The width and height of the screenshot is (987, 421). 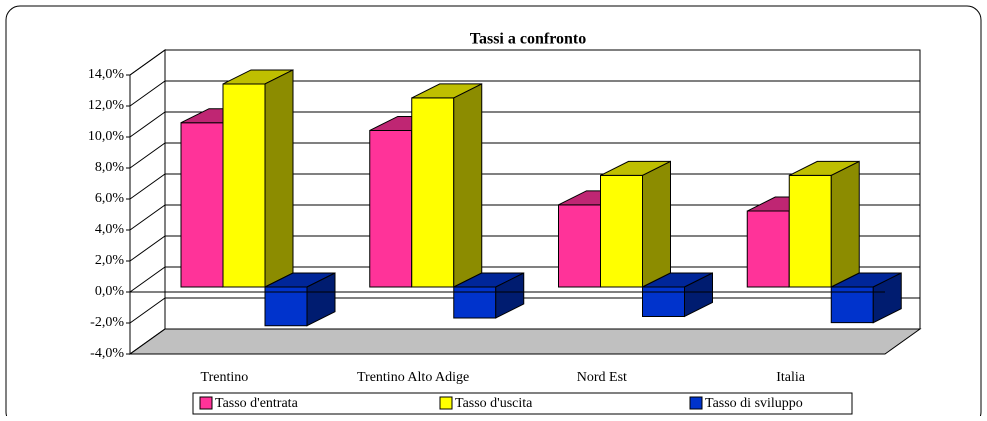 What do you see at coordinates (225, 377) in the screenshot?
I see `x-tick-label: Trentino` at bounding box center [225, 377].